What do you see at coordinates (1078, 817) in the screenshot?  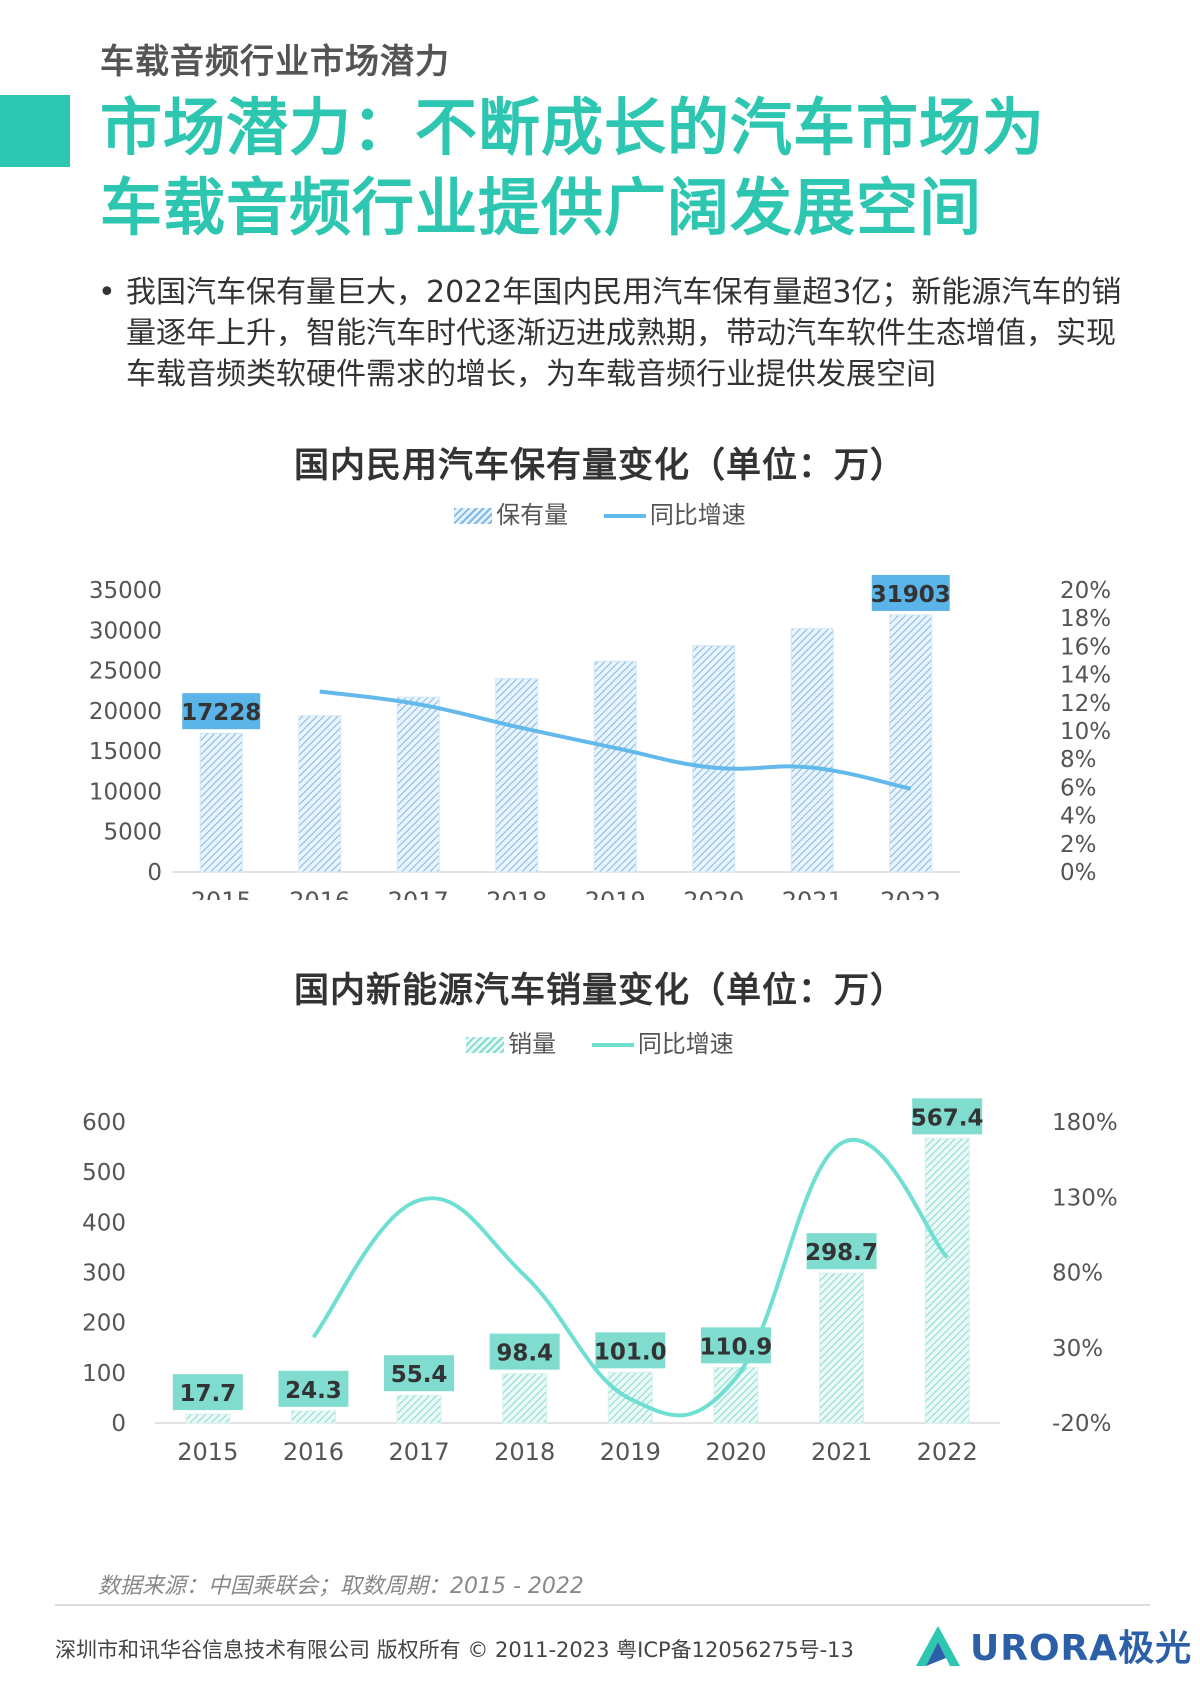 I see `chart-1-right-tick: 4%` at bounding box center [1078, 817].